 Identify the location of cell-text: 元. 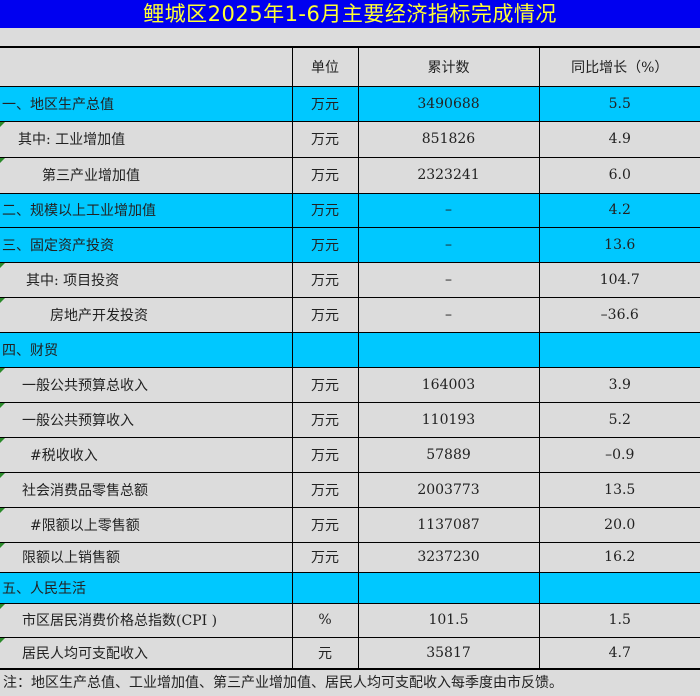
(325, 653).